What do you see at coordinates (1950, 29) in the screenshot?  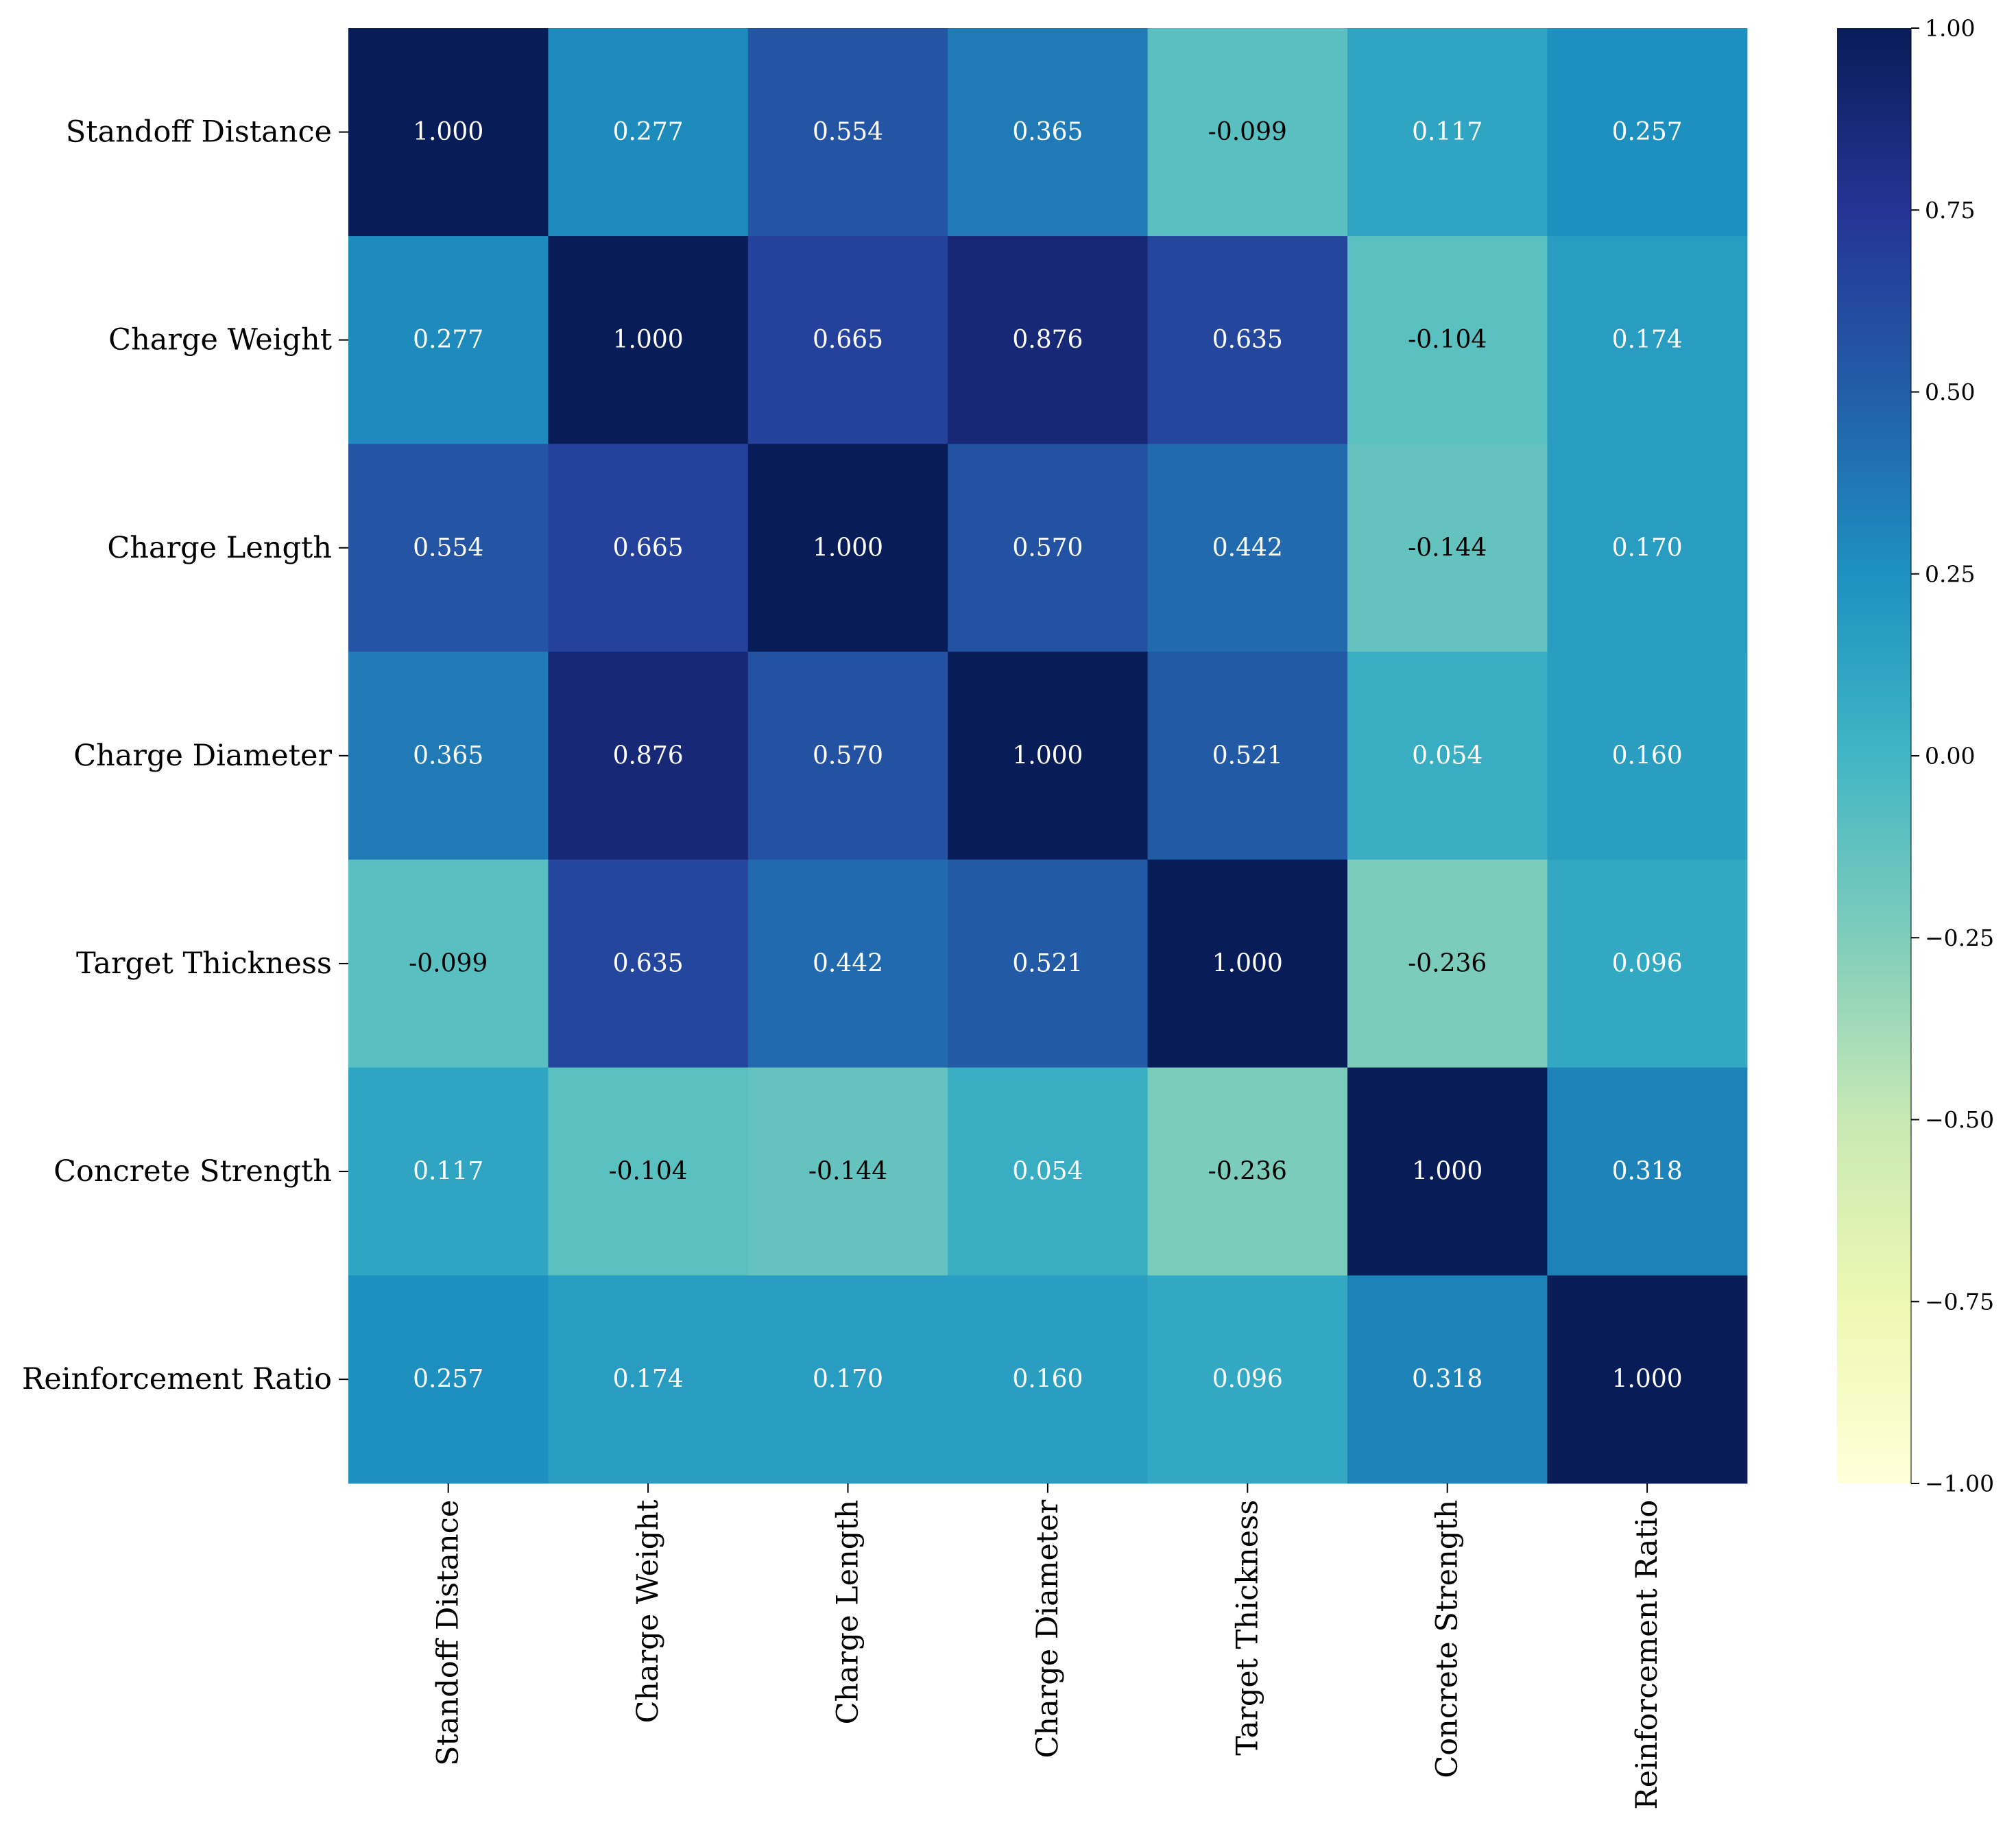 I see `colorbar-tick-label: 1.00` at bounding box center [1950, 29].